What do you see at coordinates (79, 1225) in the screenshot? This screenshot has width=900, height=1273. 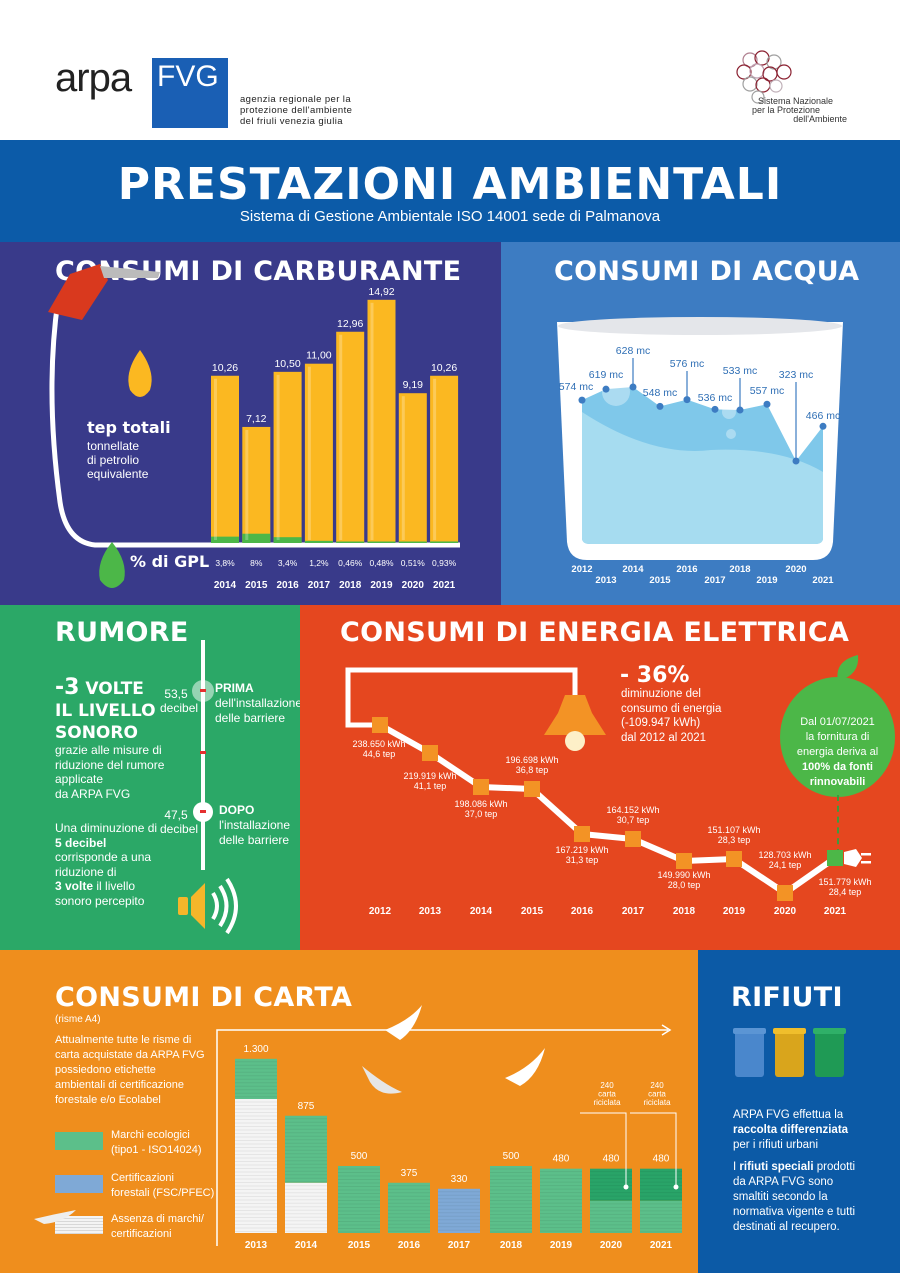 I see `legend-swatch-none` at bounding box center [79, 1225].